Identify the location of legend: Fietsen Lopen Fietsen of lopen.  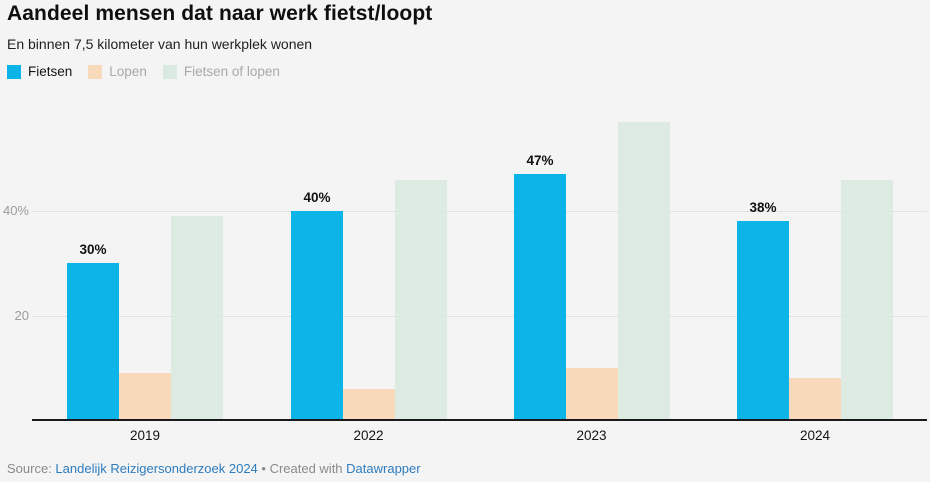
(143, 71).